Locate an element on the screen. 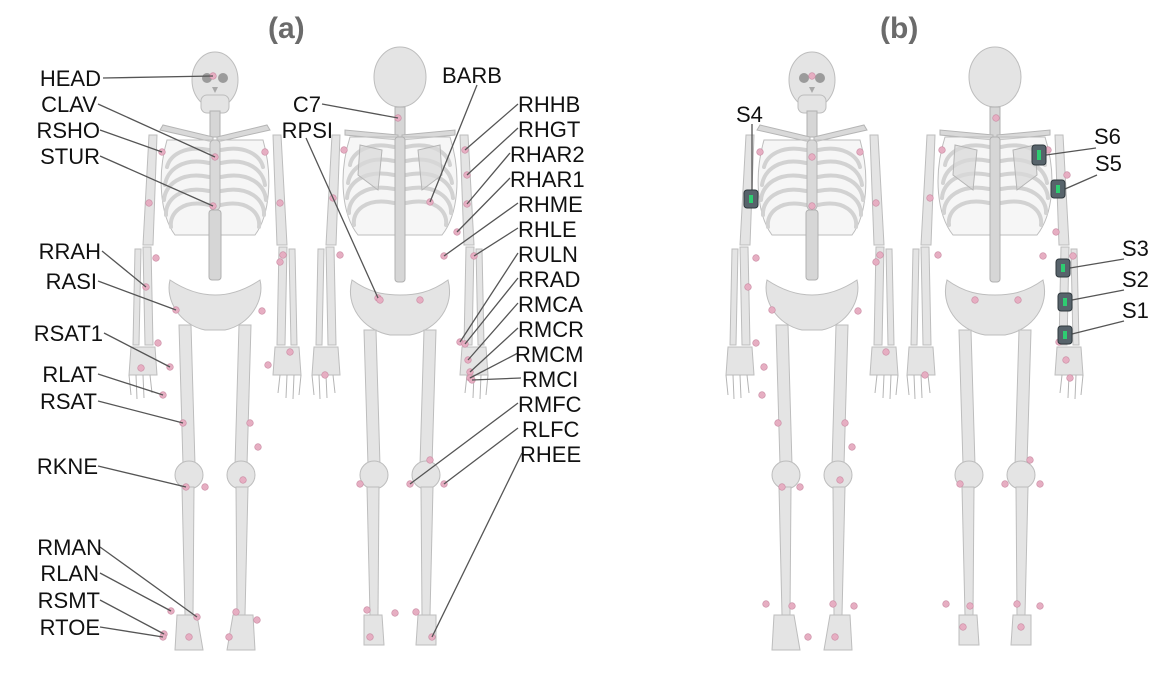 This screenshot has height=678, width=1163. sensor-s3 is located at coordinates (1063, 268).